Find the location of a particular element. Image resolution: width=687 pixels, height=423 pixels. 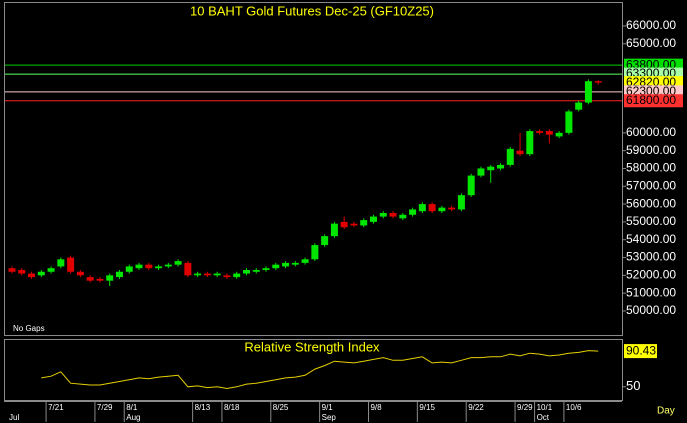

x-tick-label: 9/22 is located at coordinates (476, 407).